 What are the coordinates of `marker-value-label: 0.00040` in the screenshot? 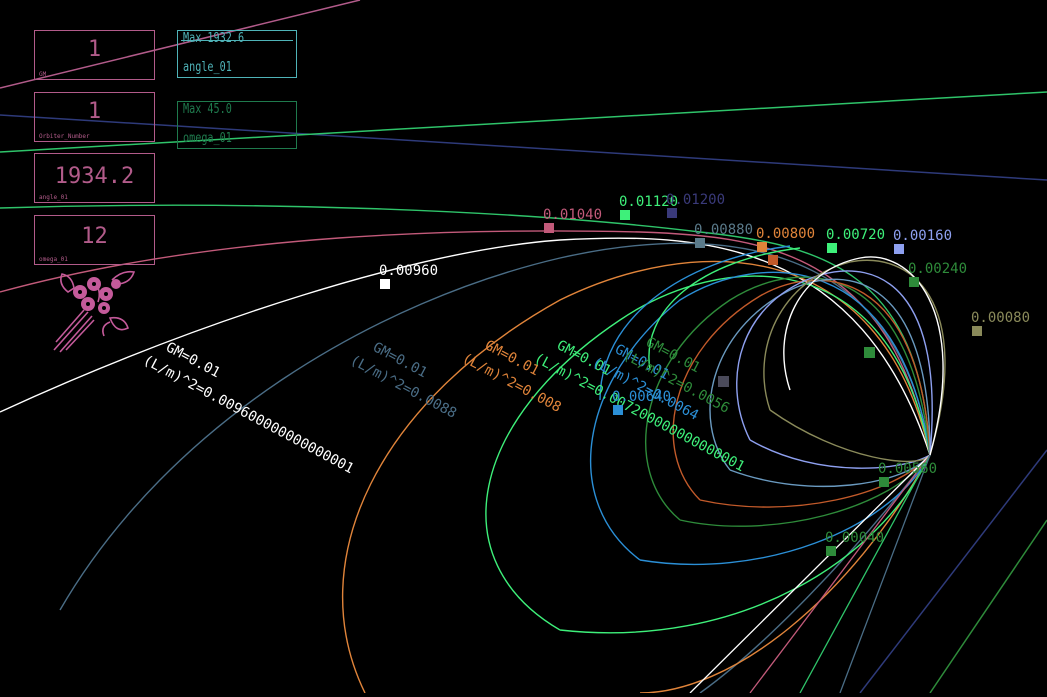 It's located at (854, 538).